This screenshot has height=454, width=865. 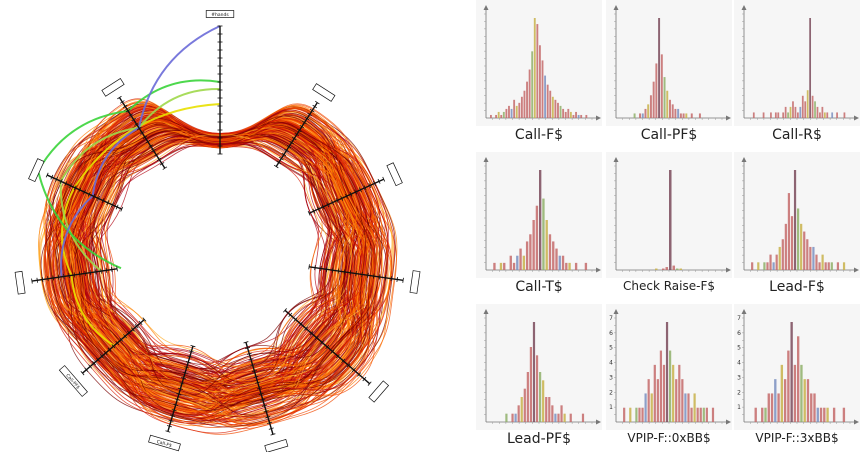 What do you see at coordinates (539, 379) in the screenshot?
I see `histogram-panel: Lead-PF$` at bounding box center [539, 379].